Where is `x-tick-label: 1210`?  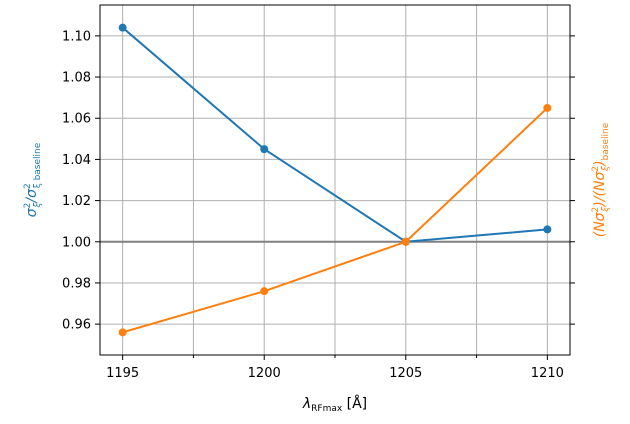
x-tick-label: 1210 is located at coordinates (547, 373).